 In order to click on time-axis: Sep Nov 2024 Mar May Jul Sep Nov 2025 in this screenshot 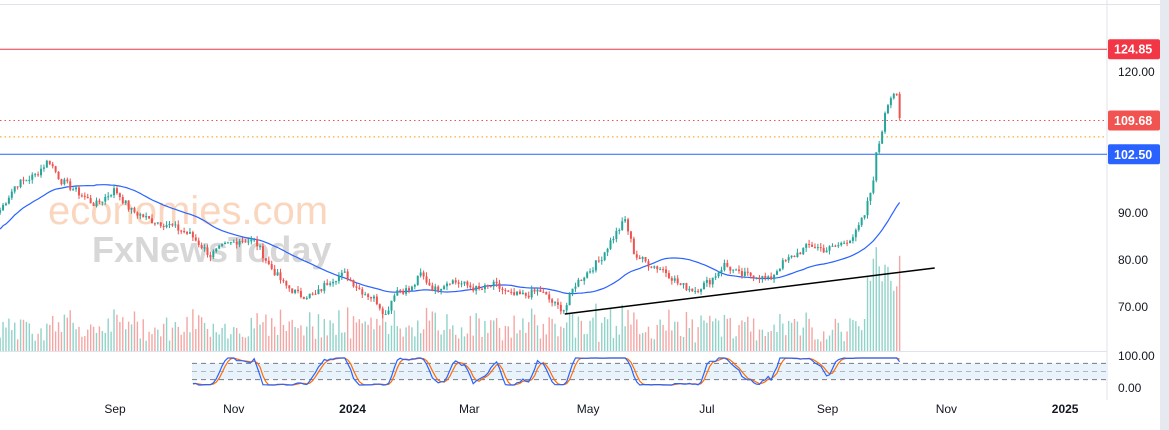, I will do `click(591, 409)`.